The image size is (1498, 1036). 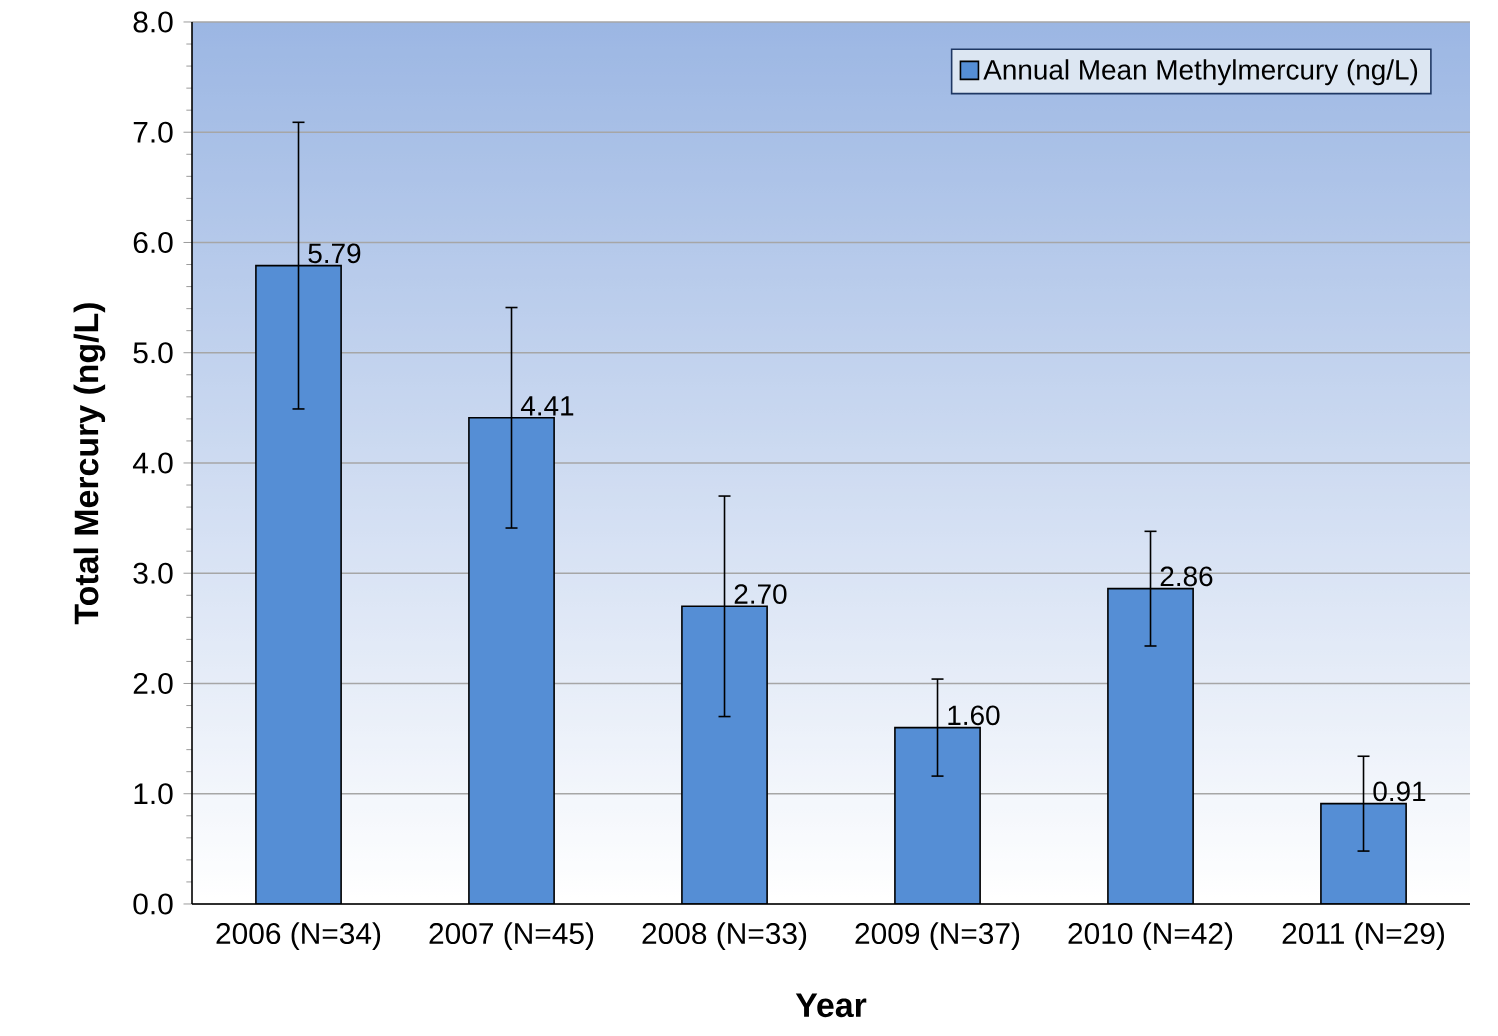 What do you see at coordinates (153, 242) in the screenshot?
I see `y-tick-label: 6.0` at bounding box center [153, 242].